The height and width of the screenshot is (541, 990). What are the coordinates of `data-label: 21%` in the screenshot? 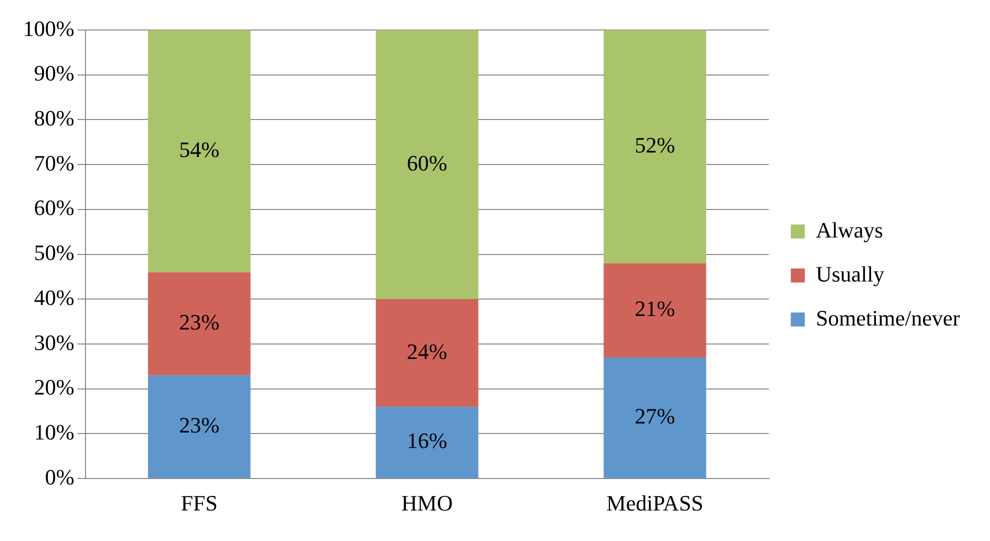 It's located at (655, 309).